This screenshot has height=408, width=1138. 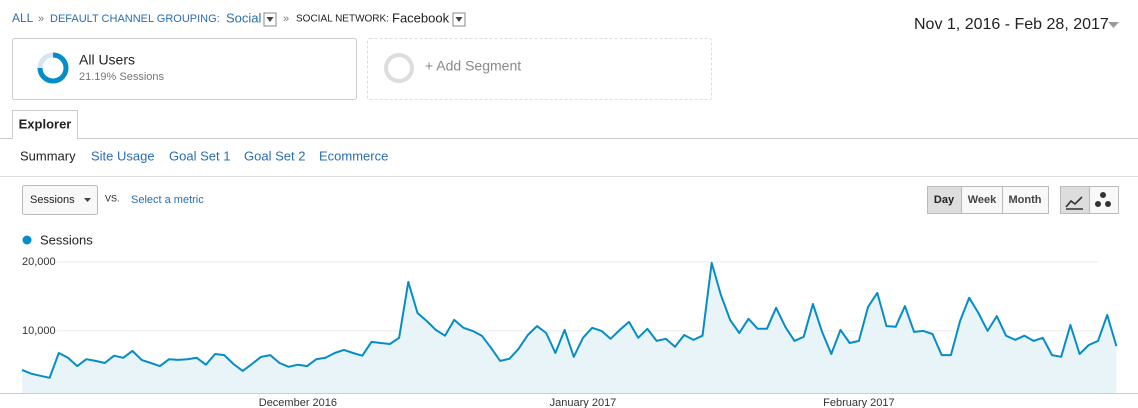 What do you see at coordinates (859, 402) in the screenshot?
I see `x-tick-label: February 2017` at bounding box center [859, 402].